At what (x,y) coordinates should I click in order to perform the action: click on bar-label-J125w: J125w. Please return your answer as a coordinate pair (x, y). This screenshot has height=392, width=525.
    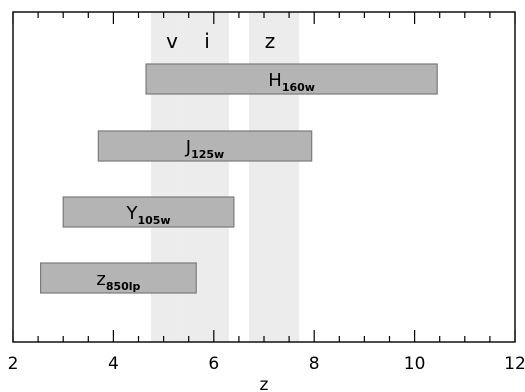
    Looking at the image, I should click on (204, 149).